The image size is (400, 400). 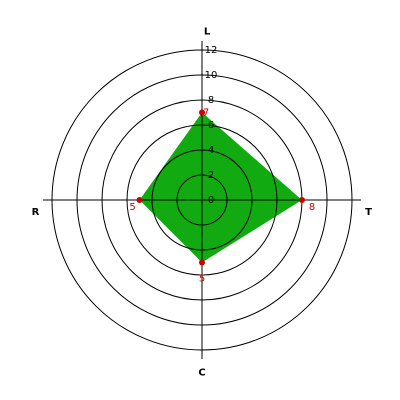 What do you see at coordinates (211, 200) in the screenshot?
I see `r-tick-label: 0` at bounding box center [211, 200].